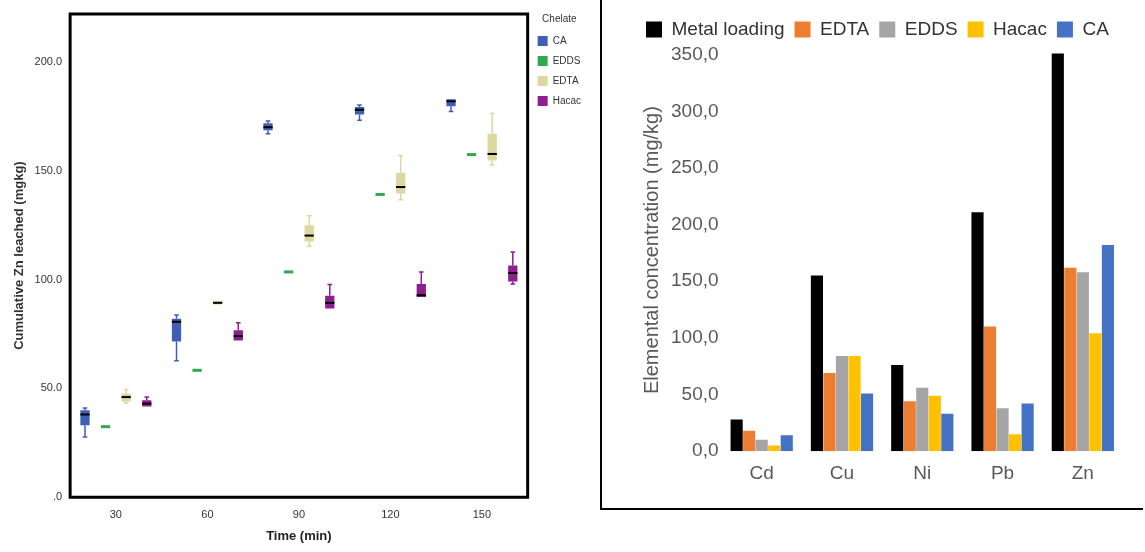 The image size is (1145, 552). Describe the element at coordinates (922, 472) in the screenshot. I see `x-tick-label: Ni` at that location.